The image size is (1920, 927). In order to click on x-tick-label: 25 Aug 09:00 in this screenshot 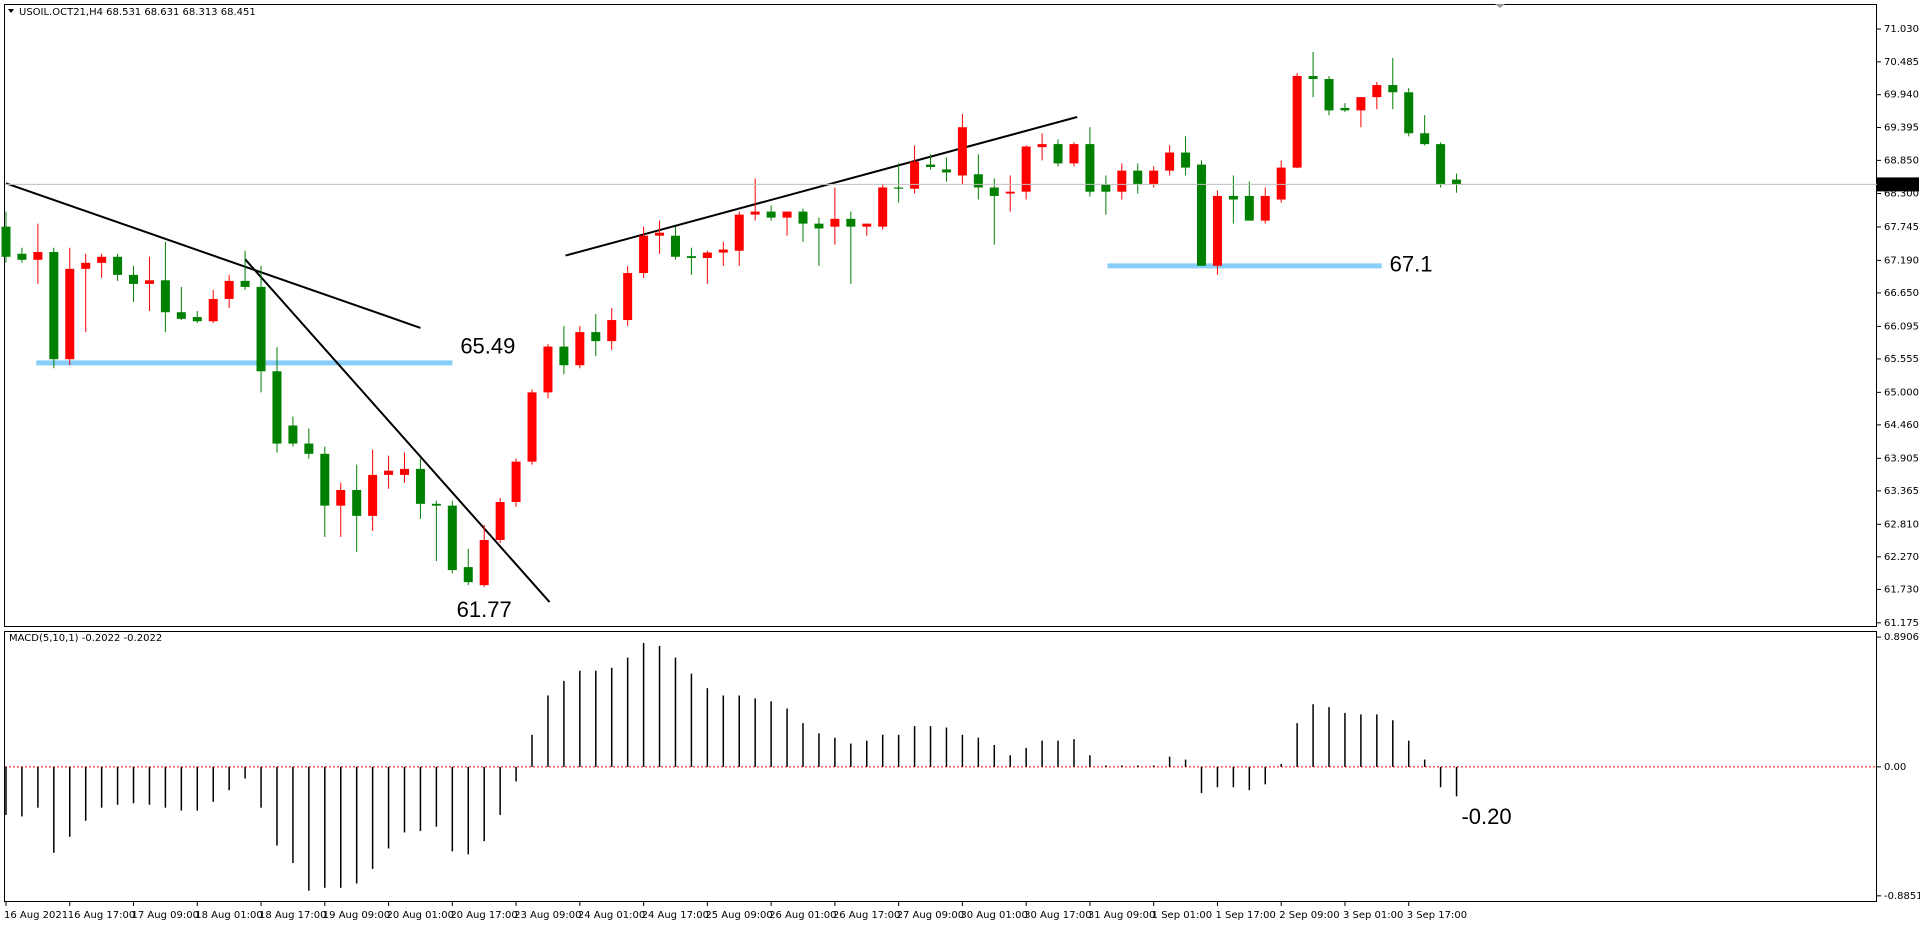, I will do `click(738, 915)`.